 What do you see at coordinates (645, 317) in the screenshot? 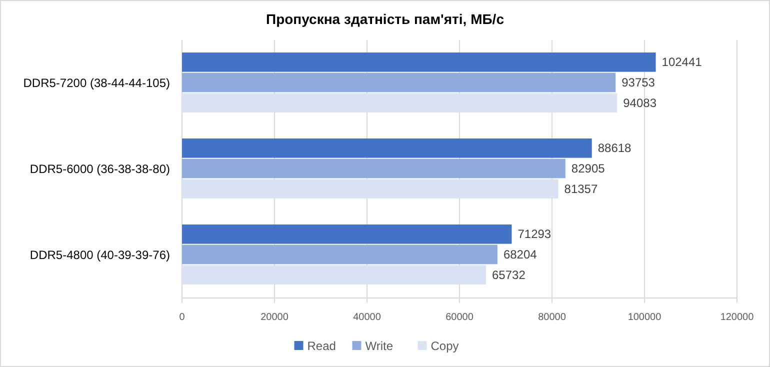
I see `x-tick-label: 100000` at bounding box center [645, 317].